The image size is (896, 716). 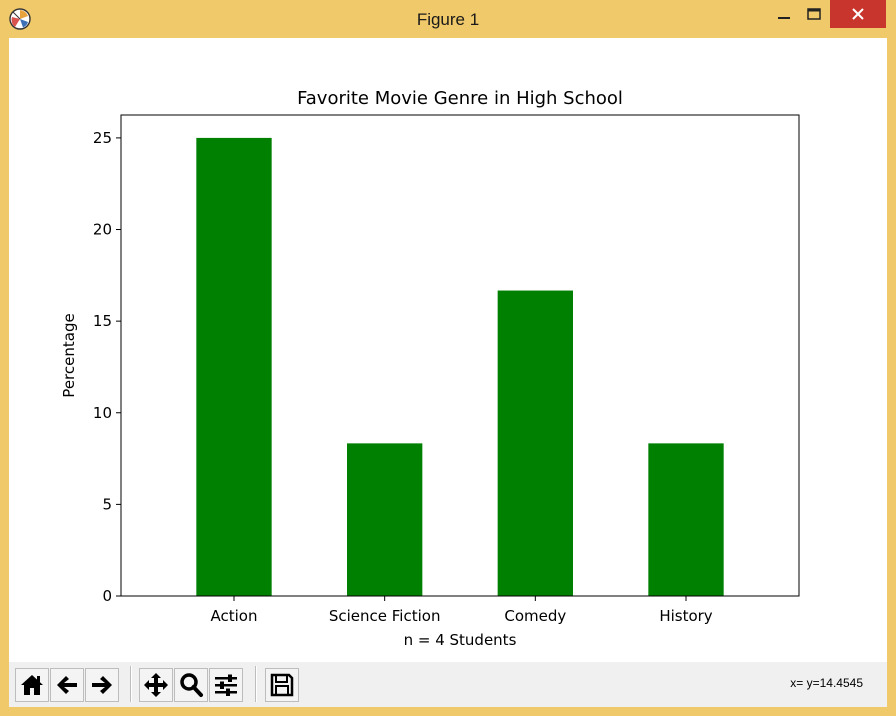 I want to click on navigation-toolbar: x= y=14.4545, so click(x=448, y=684).